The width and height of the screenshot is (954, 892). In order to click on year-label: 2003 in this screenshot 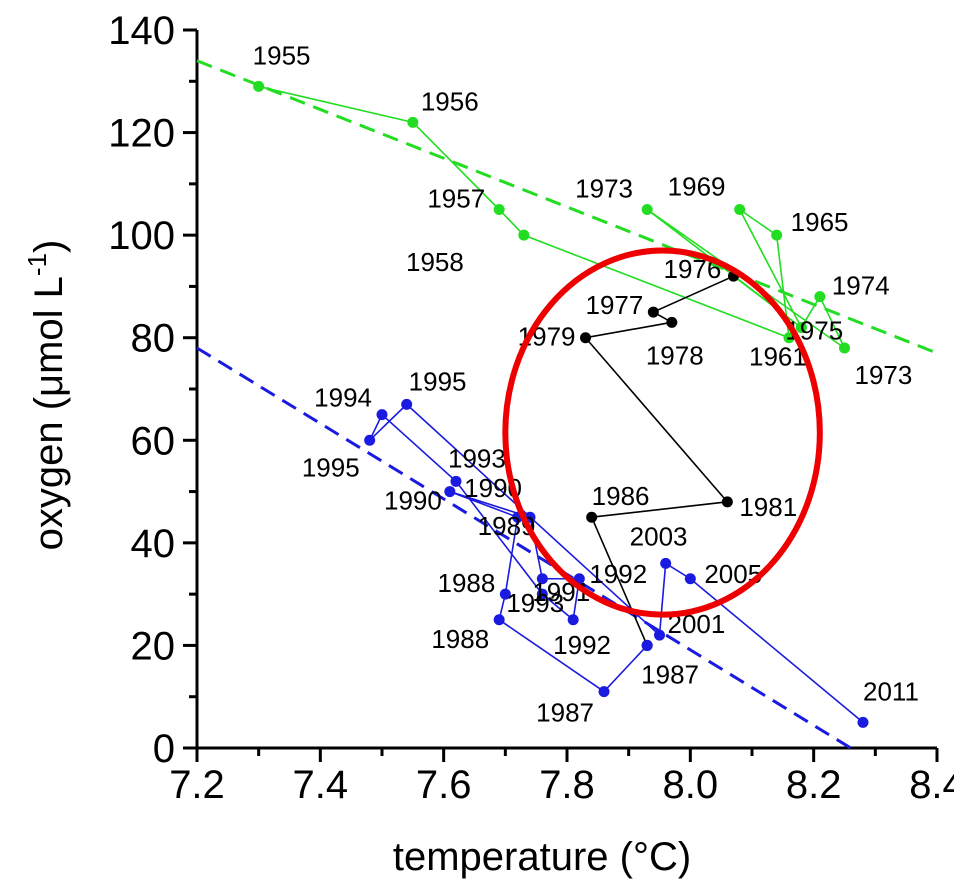, I will do `click(659, 536)`.